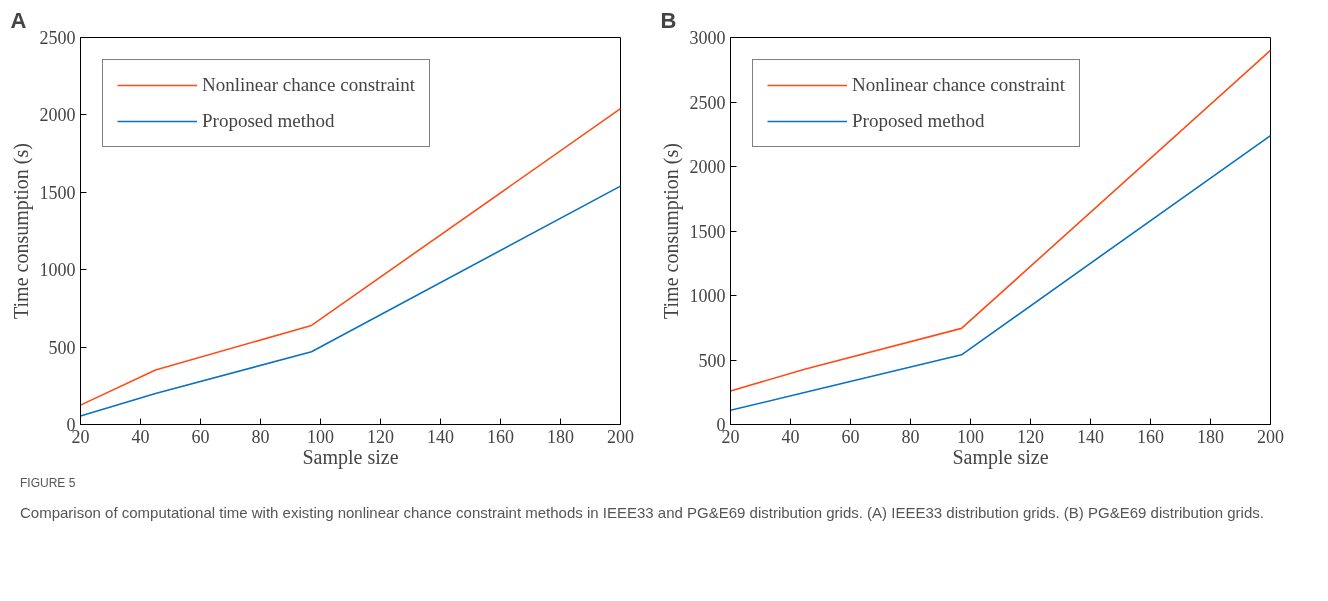 The height and width of the screenshot is (601, 1328). What do you see at coordinates (707, 38) in the screenshot?
I see `y-tick-label: 3000` at bounding box center [707, 38].